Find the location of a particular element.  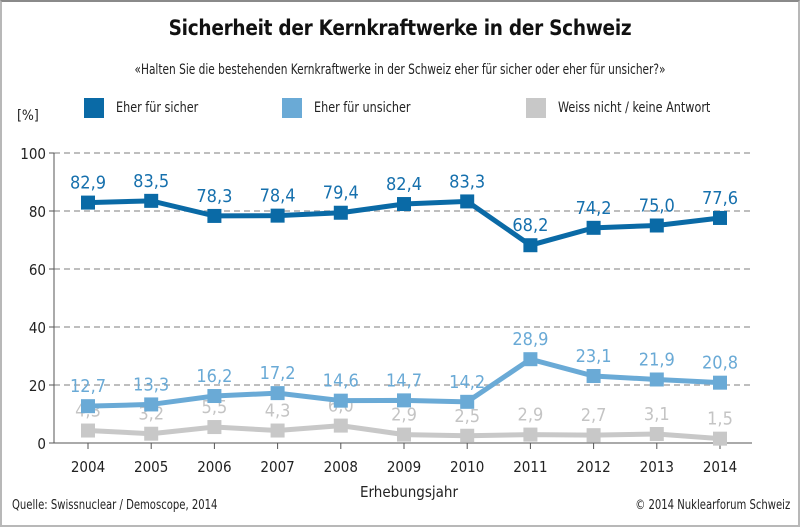

data-label: 78,3 is located at coordinates (214, 196).